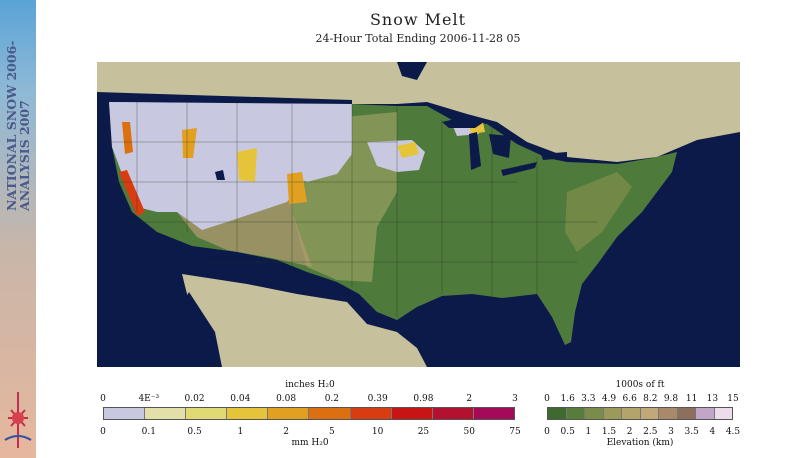  Describe the element at coordinates (469, 432) in the screenshot. I see `melt-bottom-tick-8: 50` at that location.